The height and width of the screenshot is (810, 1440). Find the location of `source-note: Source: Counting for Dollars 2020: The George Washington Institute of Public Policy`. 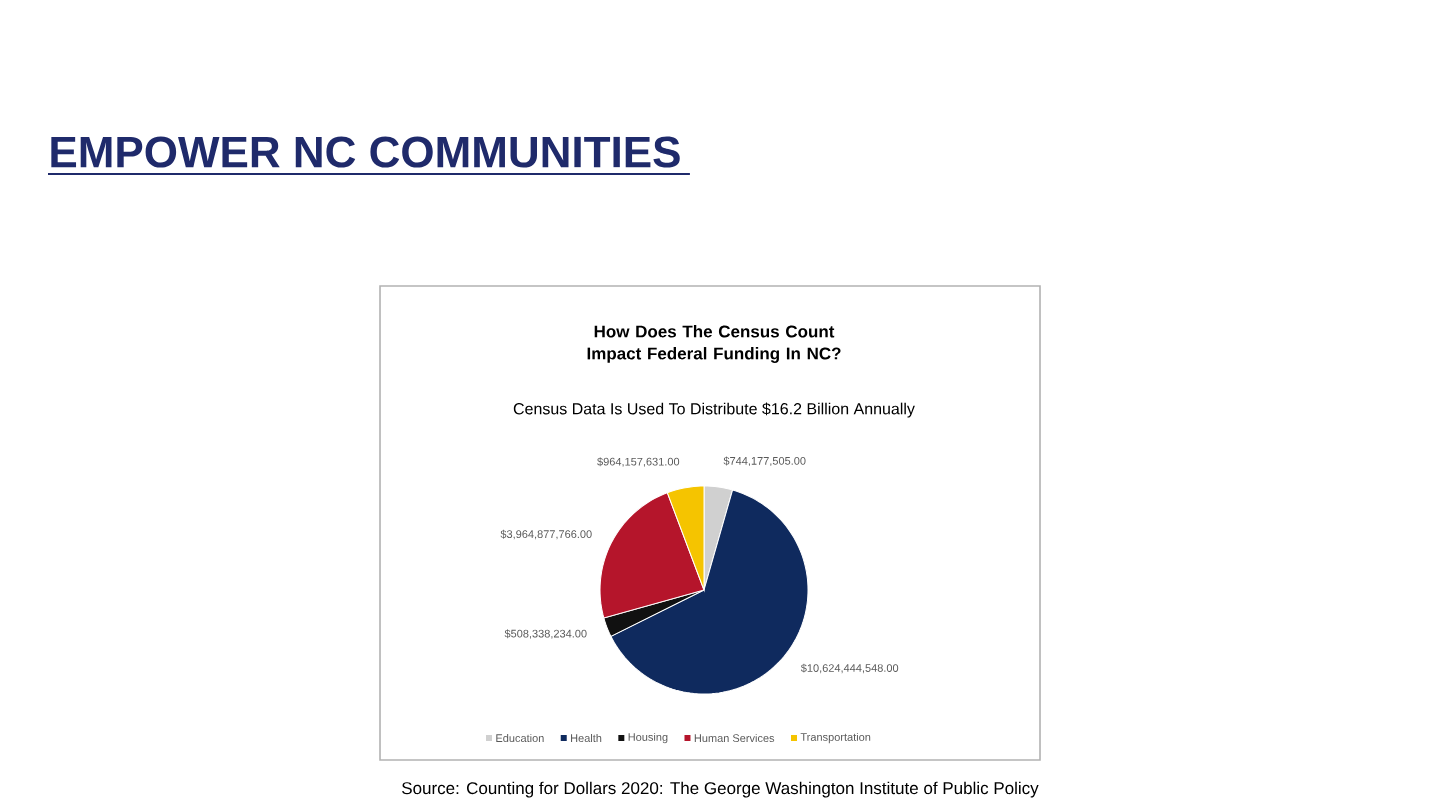

source-note: Source: Counting for Dollars 2020: The George Washington Institute of Public Policy is located at coordinates (720, 789).